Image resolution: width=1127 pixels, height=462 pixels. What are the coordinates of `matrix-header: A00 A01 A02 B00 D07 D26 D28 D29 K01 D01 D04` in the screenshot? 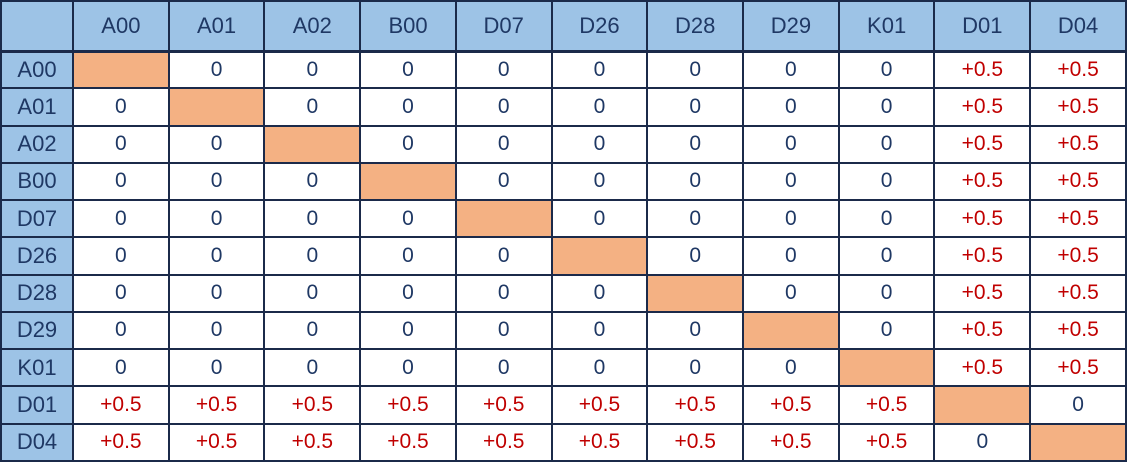 It's located at (563, 26).